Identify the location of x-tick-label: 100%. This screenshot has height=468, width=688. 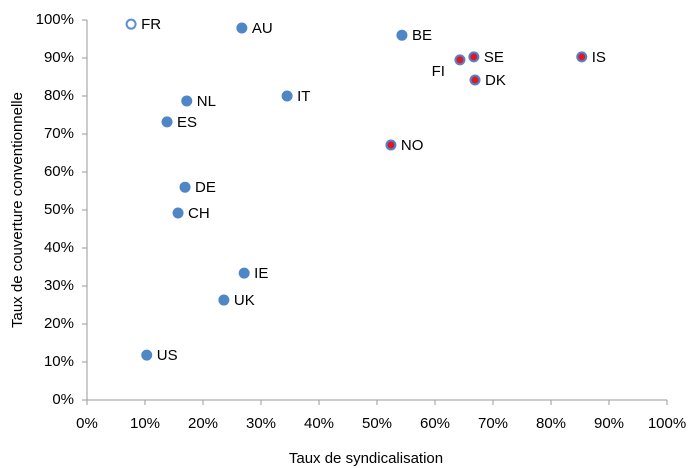
(667, 423).